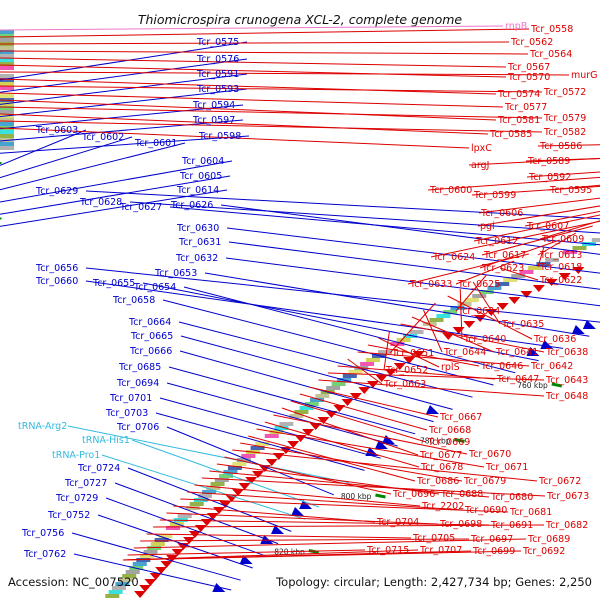 Image resolution: width=600 pixels, height=600 pixels. I want to click on right-gene-label: Tcr_0688, so click(461, 494).